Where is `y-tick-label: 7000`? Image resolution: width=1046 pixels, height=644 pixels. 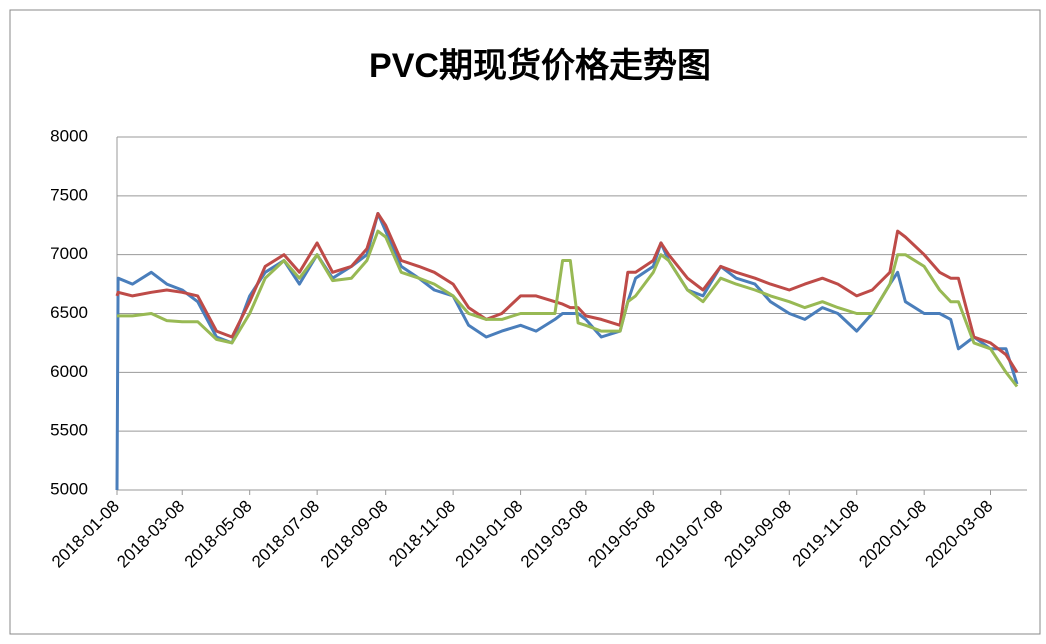
y-tick-label: 7000 is located at coordinates (69, 253).